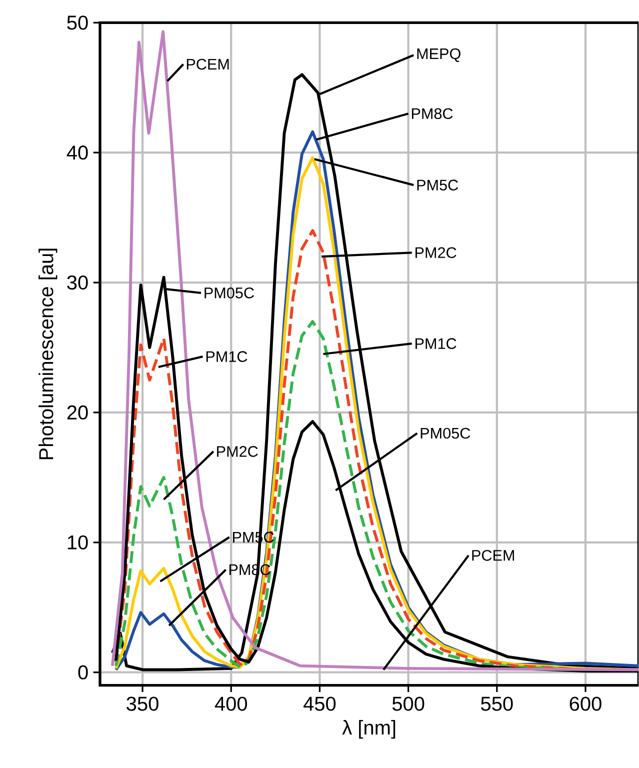  What do you see at coordinates (320, 703) in the screenshot?
I see `x-tick-label: 450` at bounding box center [320, 703].